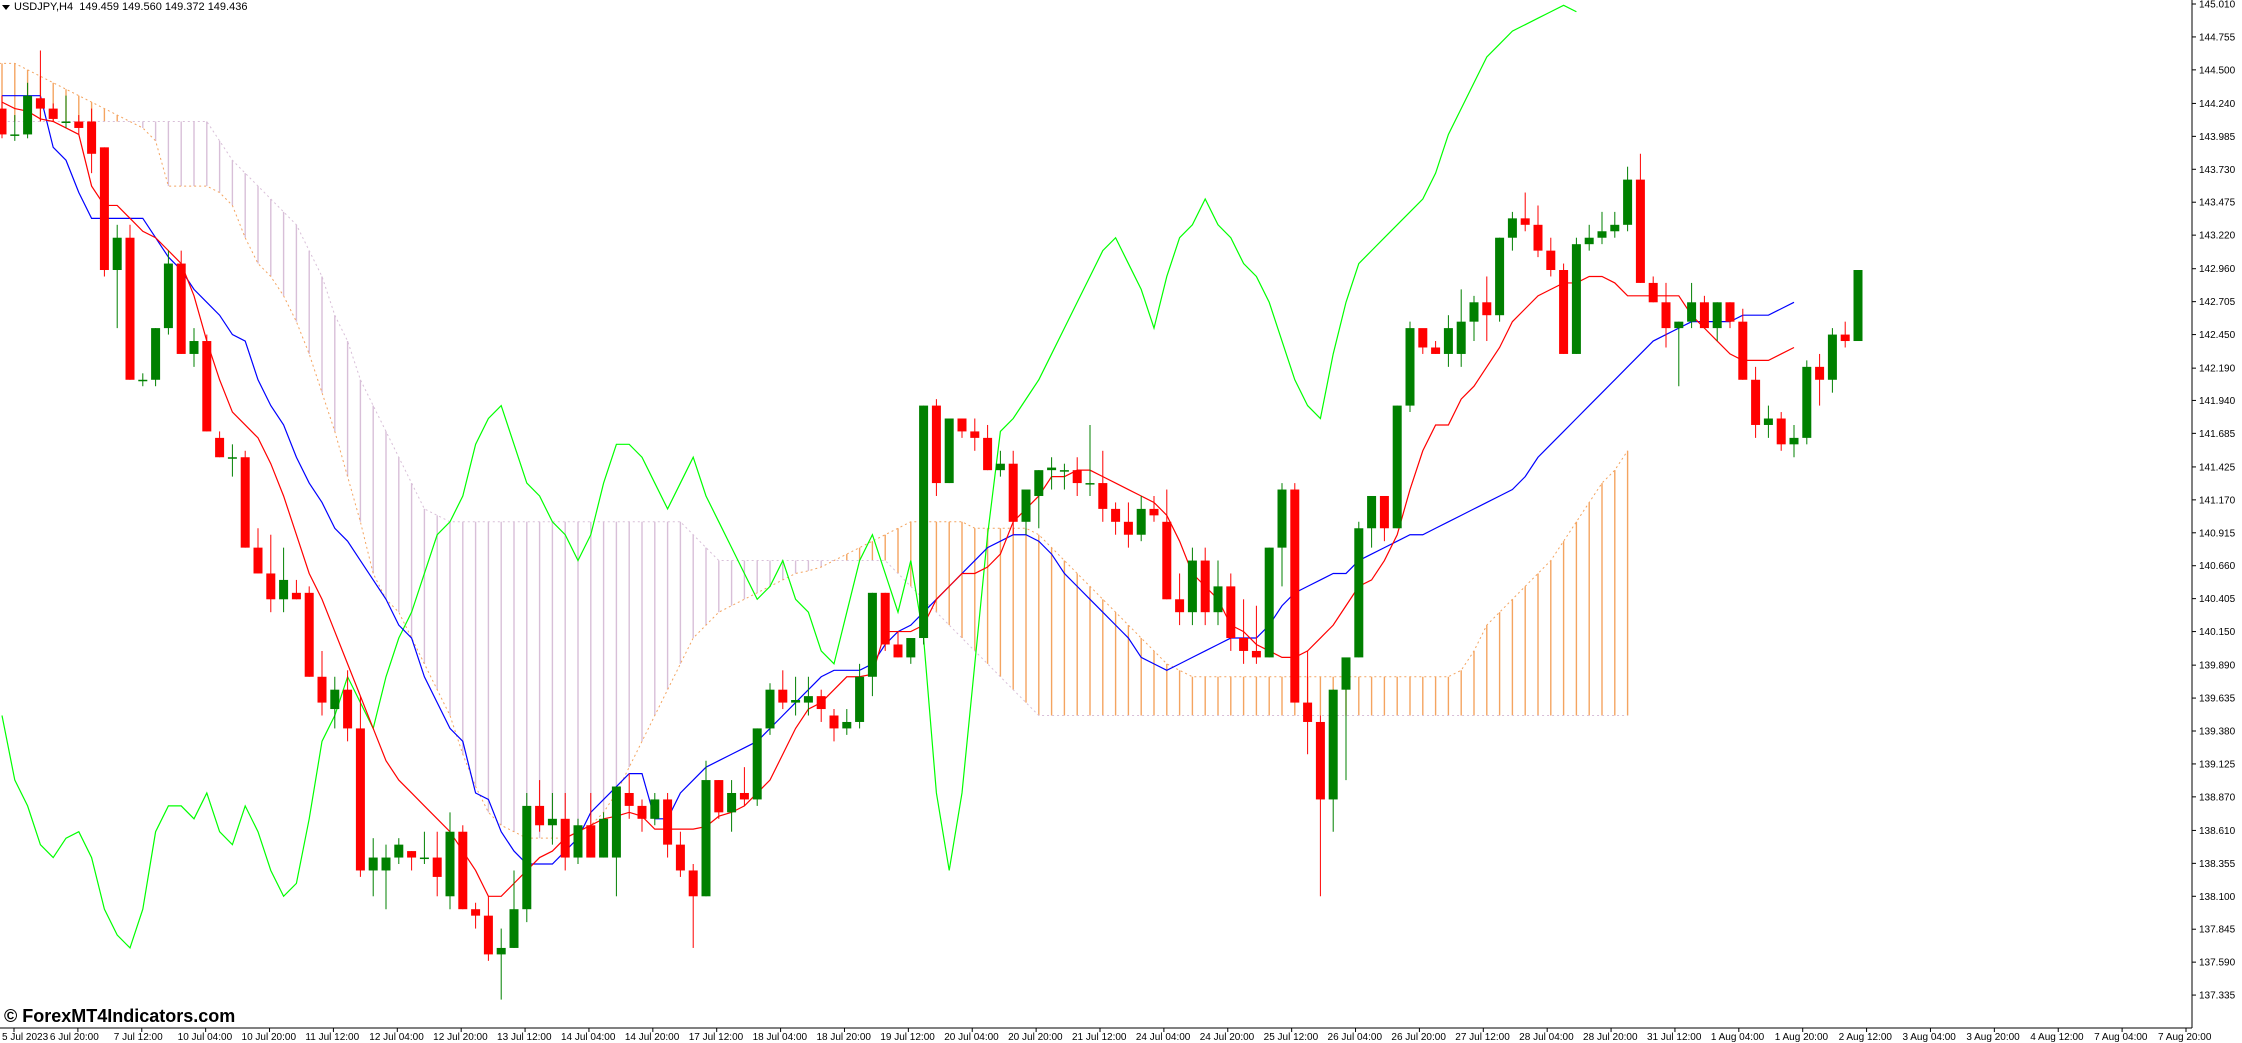 The image size is (2242, 1043). I want to click on price-tick-label: 137.845, so click(2217, 930).